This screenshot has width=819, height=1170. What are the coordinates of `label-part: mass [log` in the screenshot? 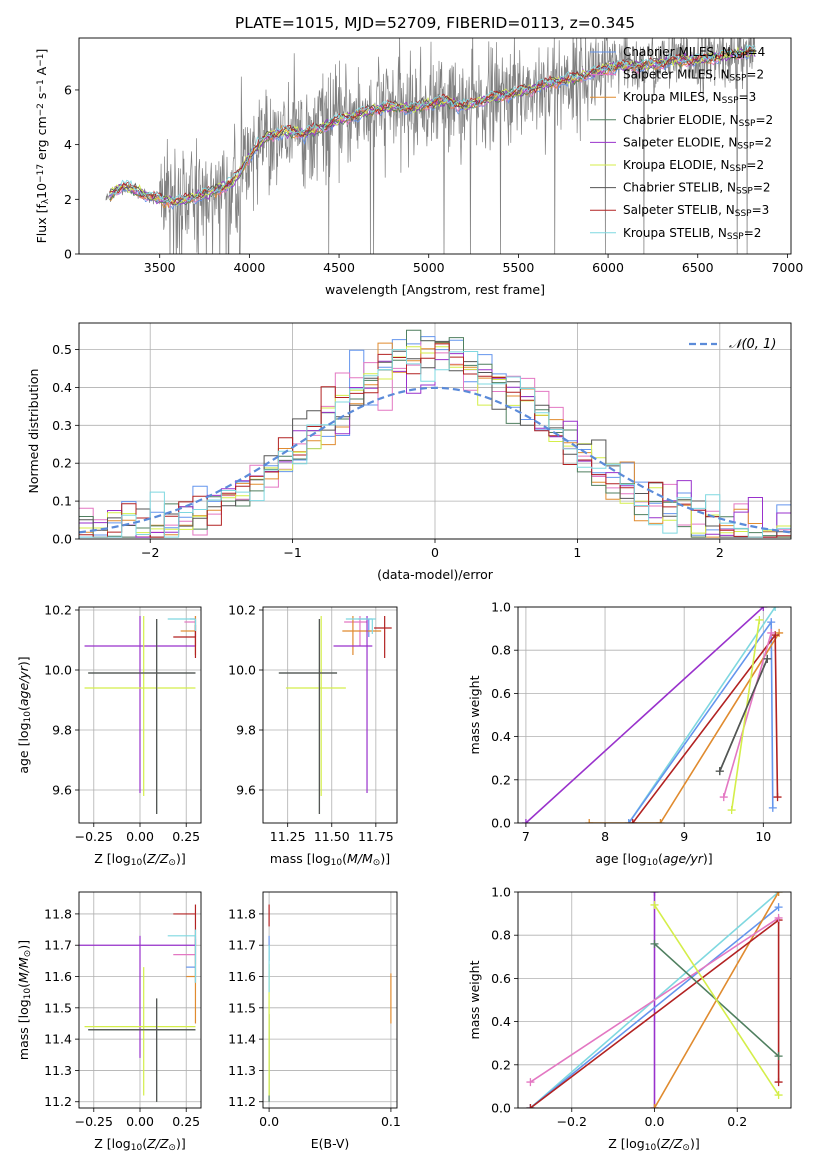 It's located at (300, 858).